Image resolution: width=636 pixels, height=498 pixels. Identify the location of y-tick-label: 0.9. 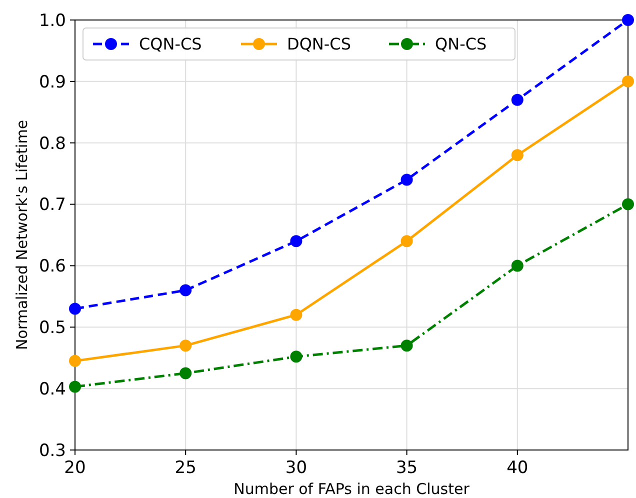
(52, 82).